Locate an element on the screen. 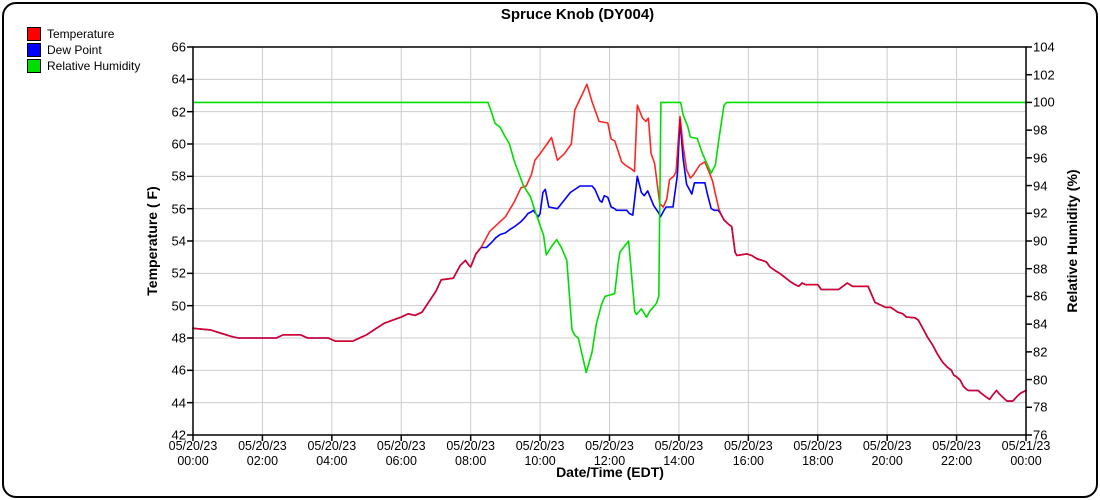 The image size is (1100, 500). right-axis-tick-label: 102 is located at coordinates (1044, 75).